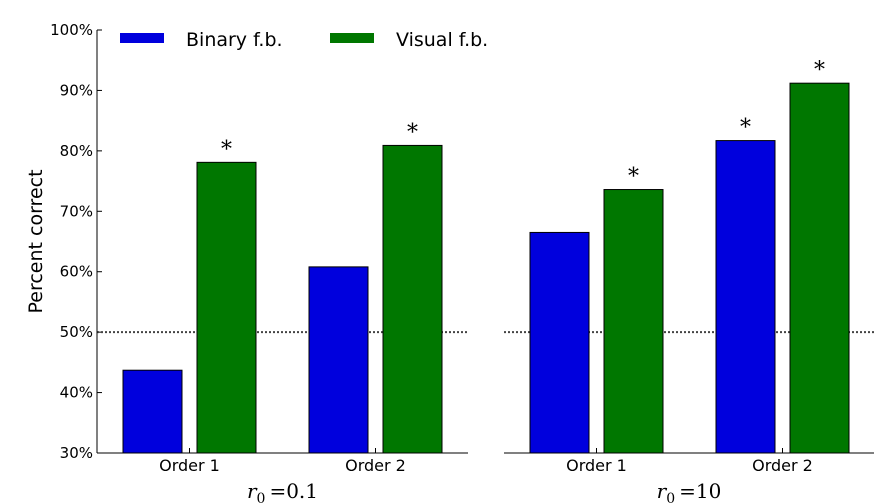  What do you see at coordinates (76, 393) in the screenshot?
I see `y-tick-label: 40%` at bounding box center [76, 393].